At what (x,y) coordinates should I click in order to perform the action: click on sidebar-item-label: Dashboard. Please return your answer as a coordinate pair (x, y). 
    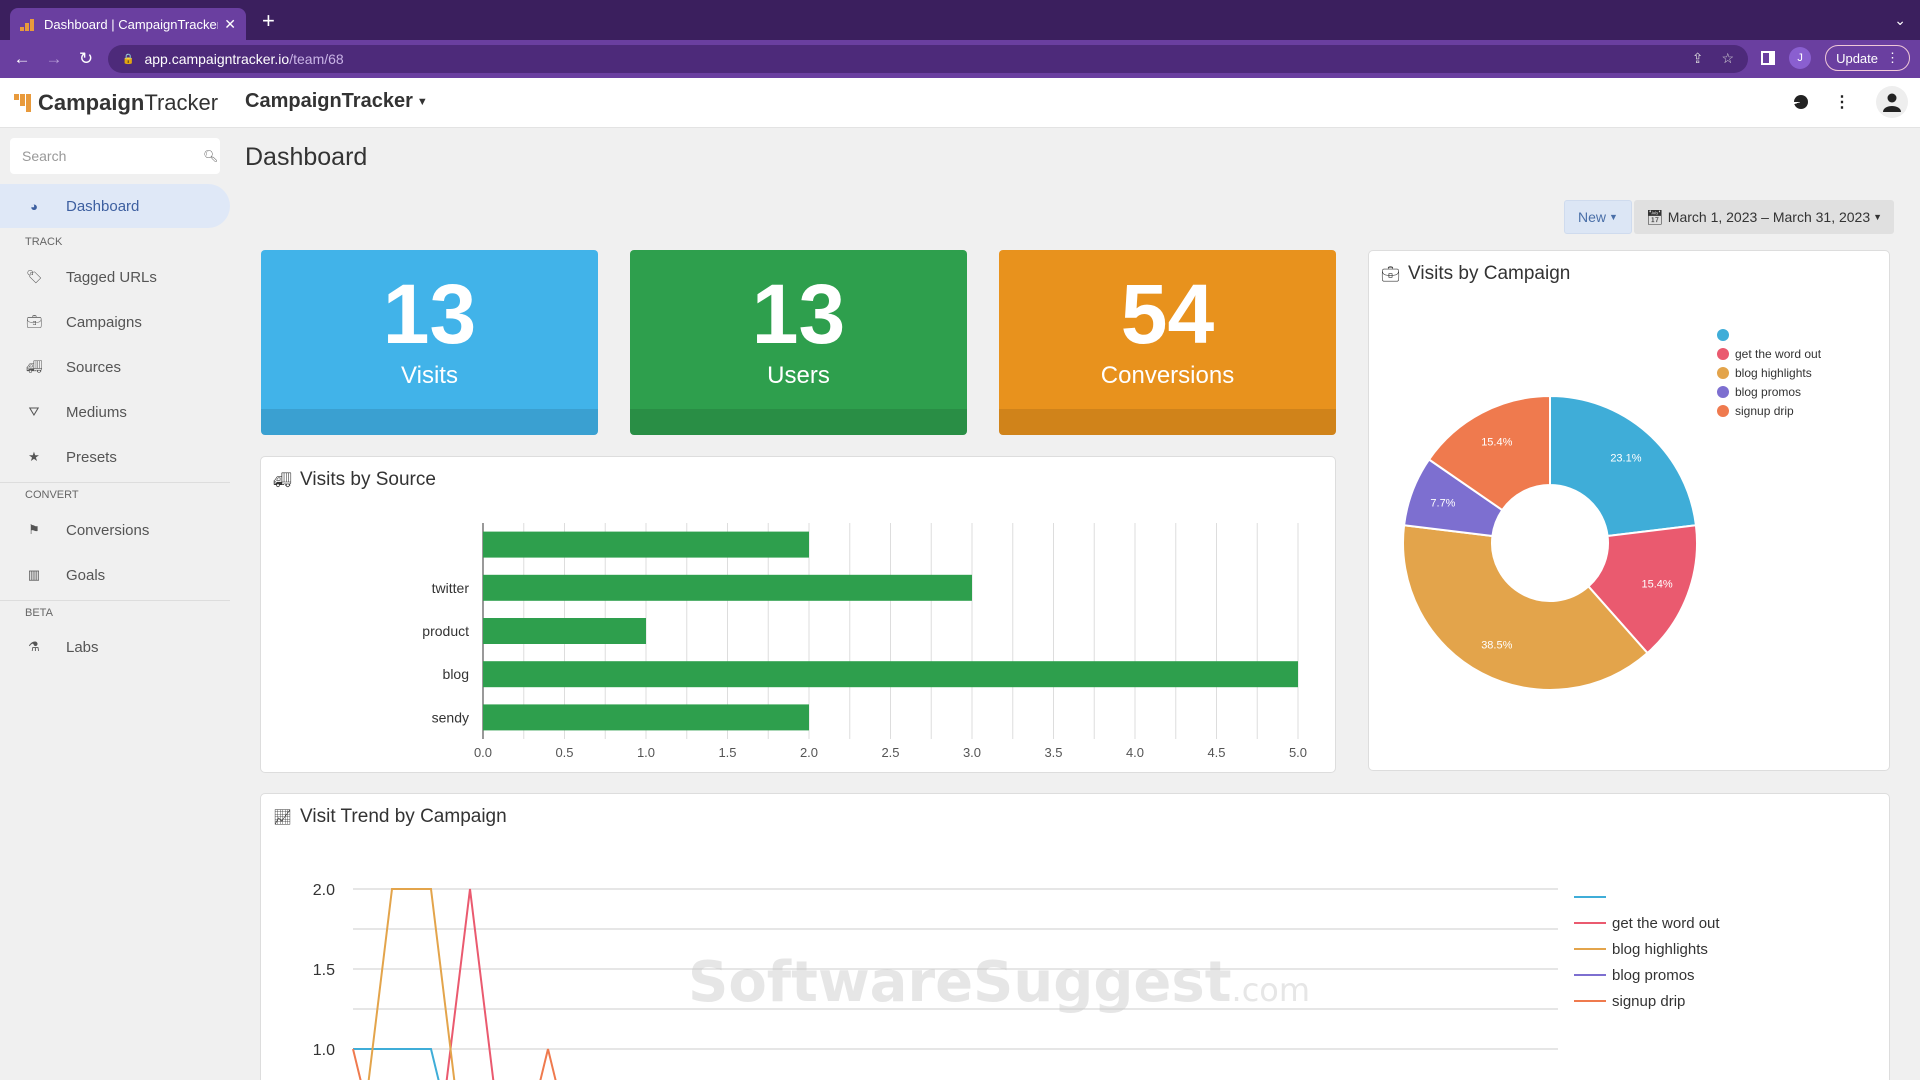
    Looking at the image, I should click on (103, 206).